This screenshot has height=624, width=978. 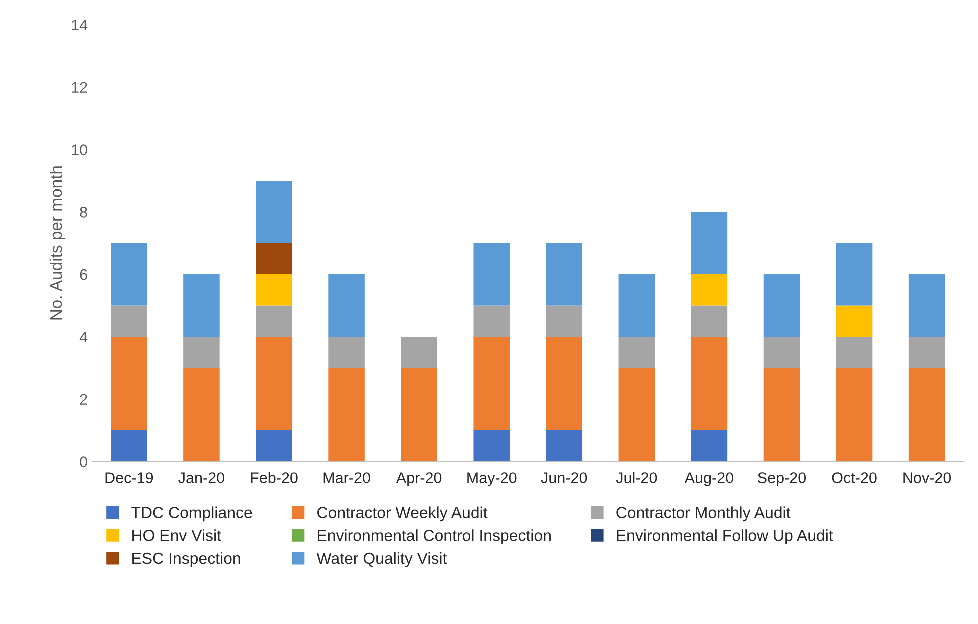 What do you see at coordinates (434, 537) in the screenshot?
I see `legend-label: Environmental Control Inspection` at bounding box center [434, 537].